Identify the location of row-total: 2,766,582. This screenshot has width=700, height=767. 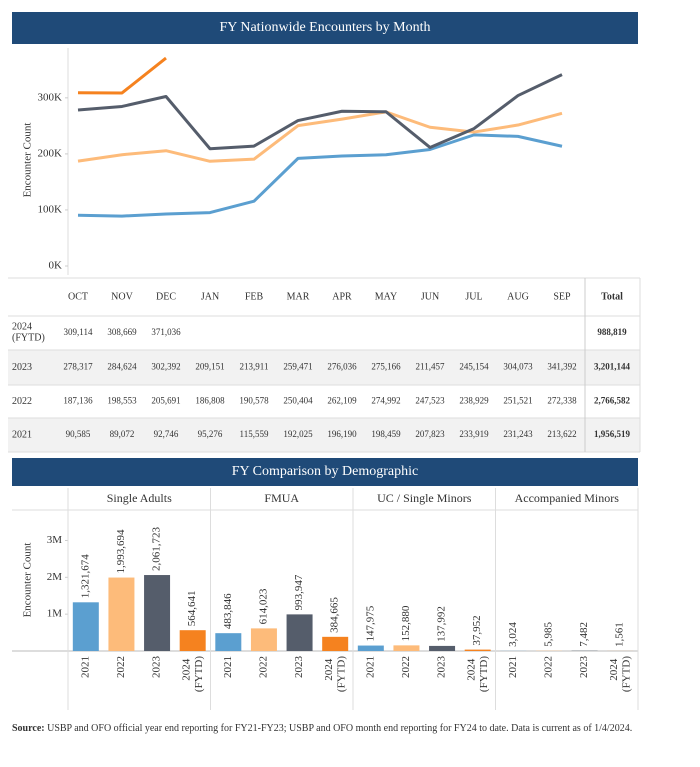
(612, 401).